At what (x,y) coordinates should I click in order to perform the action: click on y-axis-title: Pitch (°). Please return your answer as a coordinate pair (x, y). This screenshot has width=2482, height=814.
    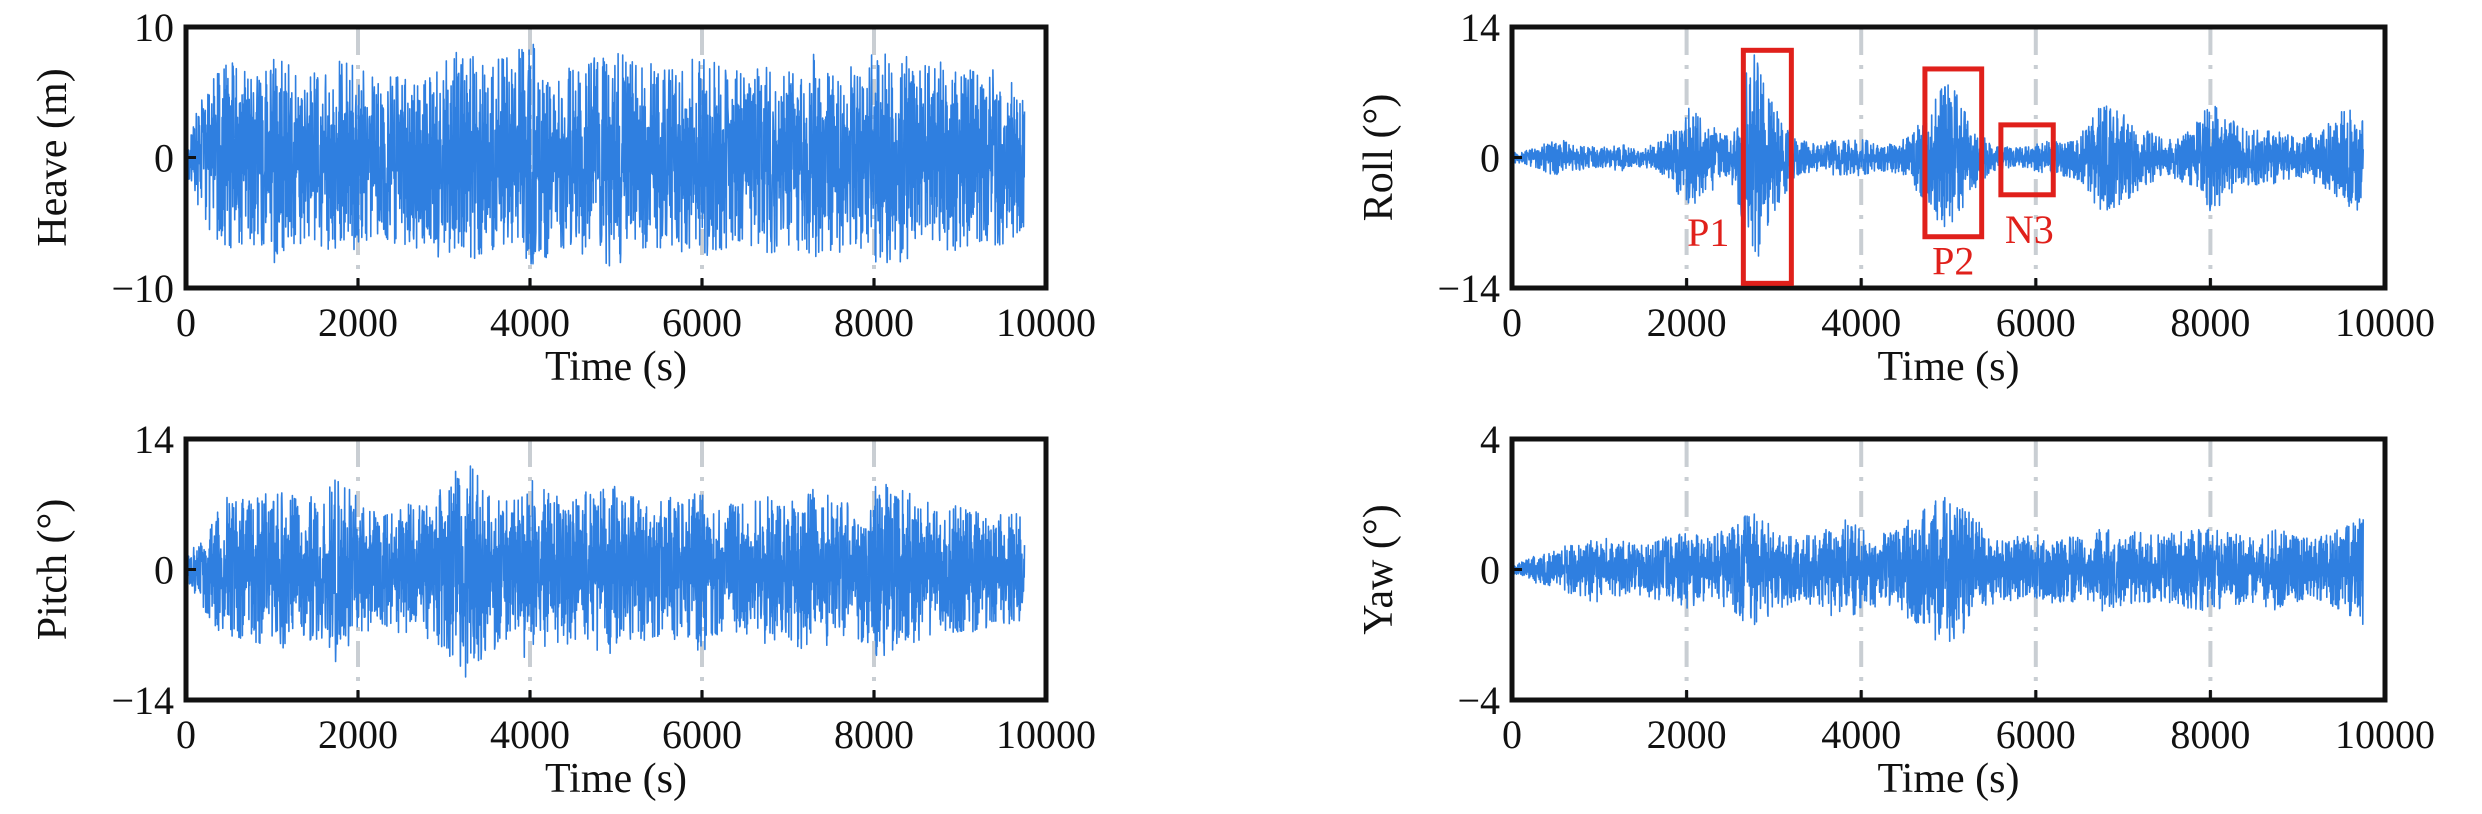
    Looking at the image, I should click on (53, 570).